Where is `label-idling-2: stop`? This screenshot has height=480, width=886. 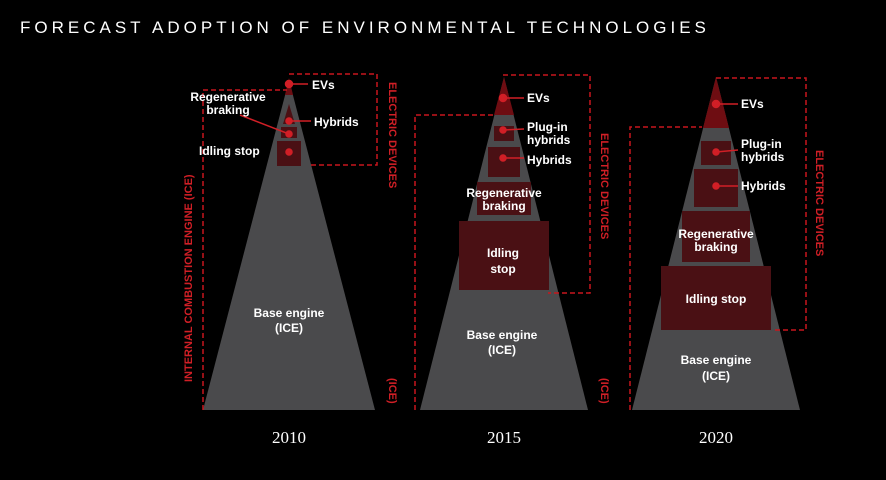 label-idling-2: stop is located at coordinates (502, 269).